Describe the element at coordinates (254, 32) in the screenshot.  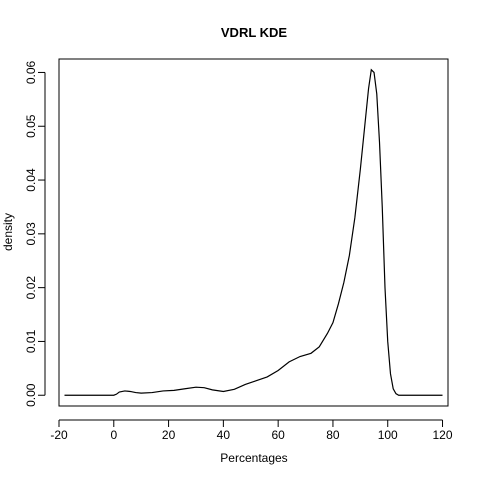
I see `chart-title: VDRL KDE` at that location.